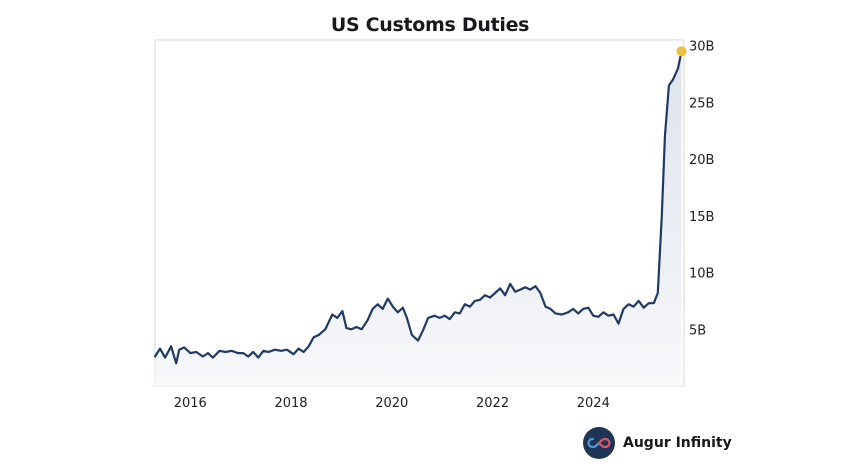 The width and height of the screenshot is (860, 471). I want to click on y-tick-label: 20B, so click(701, 160).